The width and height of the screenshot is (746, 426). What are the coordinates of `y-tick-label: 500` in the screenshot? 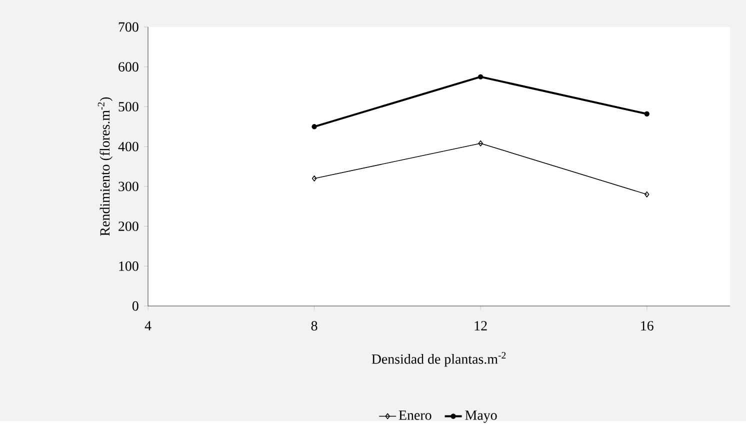 It's located at (128, 107).